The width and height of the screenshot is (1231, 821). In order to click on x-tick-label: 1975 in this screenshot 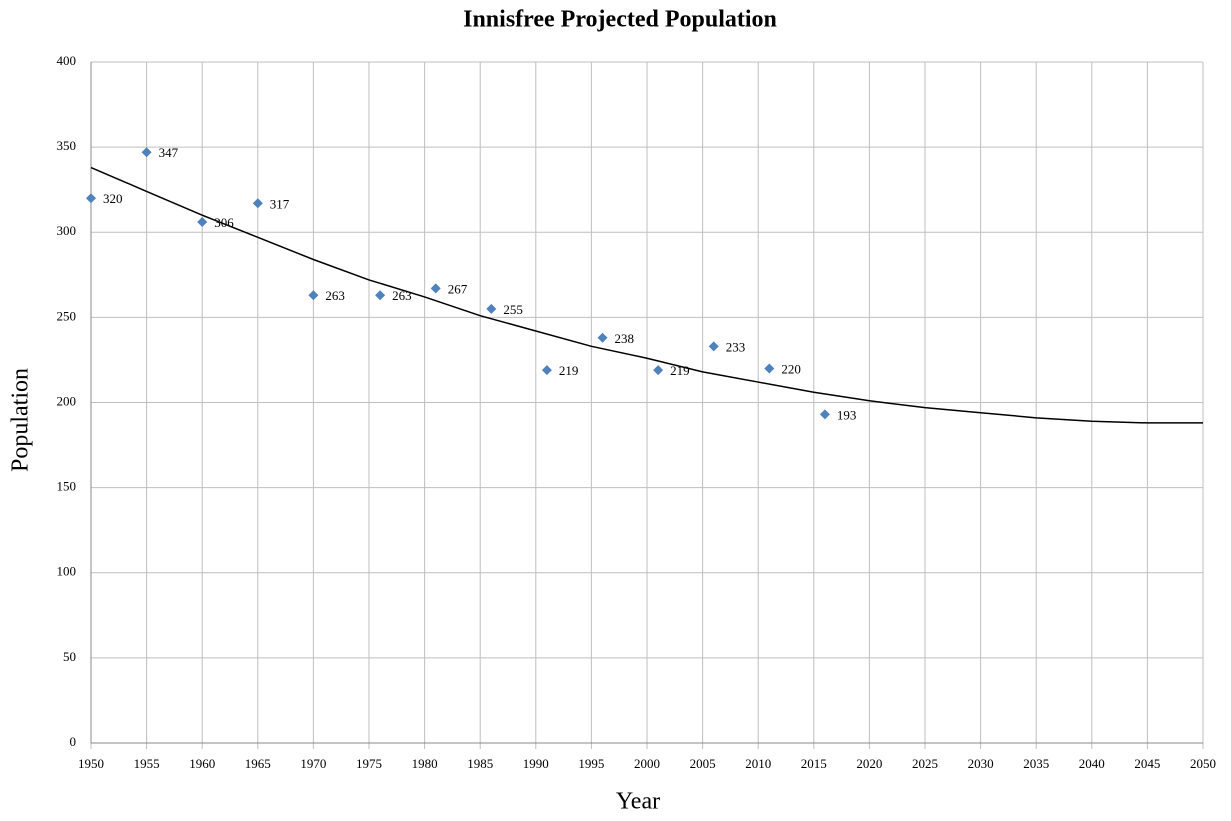, I will do `click(369, 763)`.